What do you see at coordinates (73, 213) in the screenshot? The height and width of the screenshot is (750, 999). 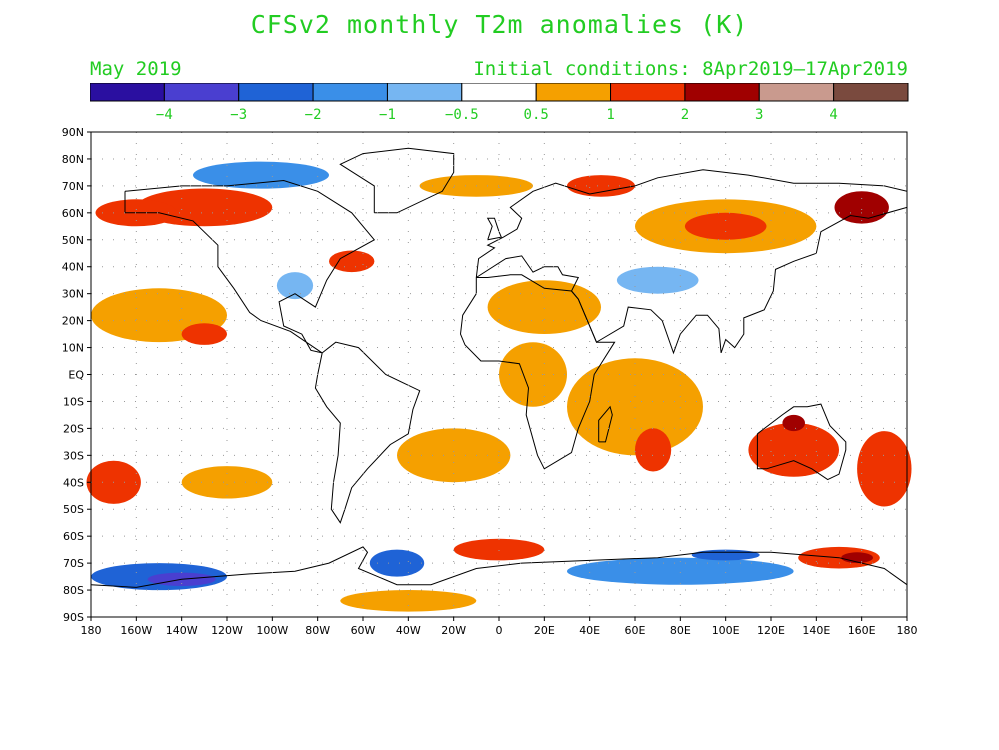 I see `lat-label: 60N` at bounding box center [73, 213].